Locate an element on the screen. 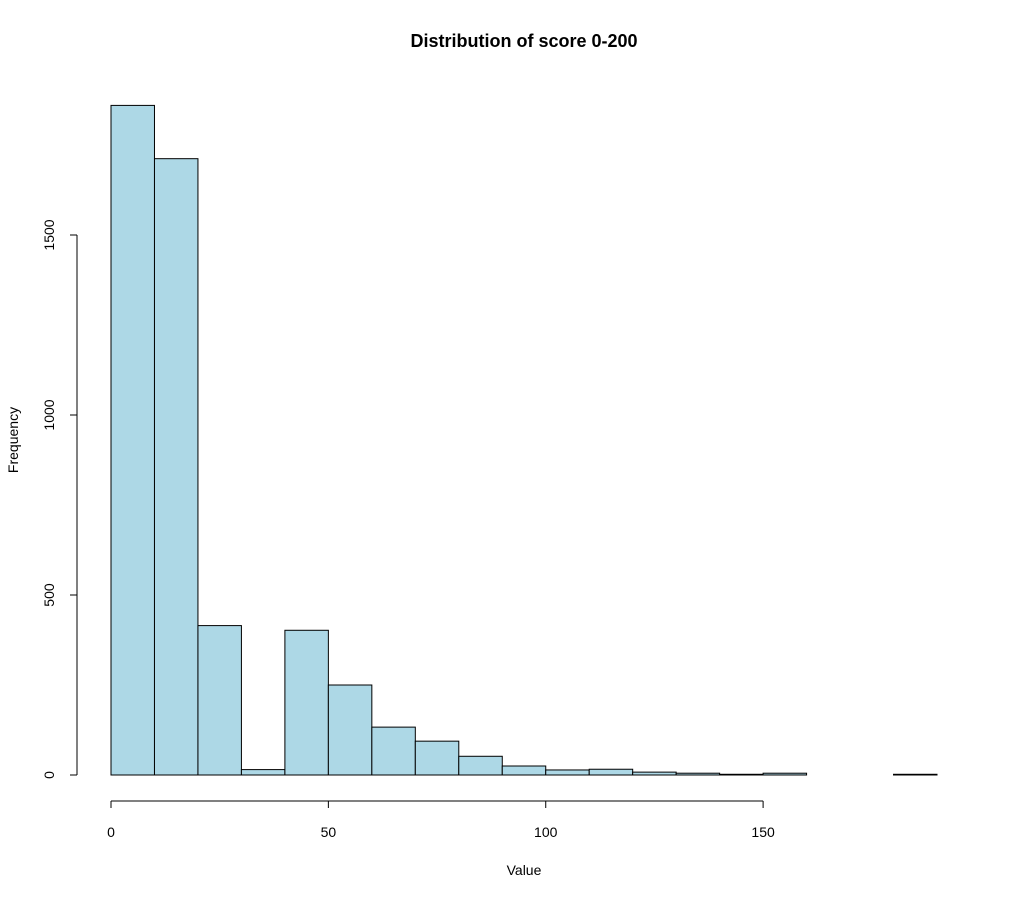  x-axis-label: Value is located at coordinates (524, 870).